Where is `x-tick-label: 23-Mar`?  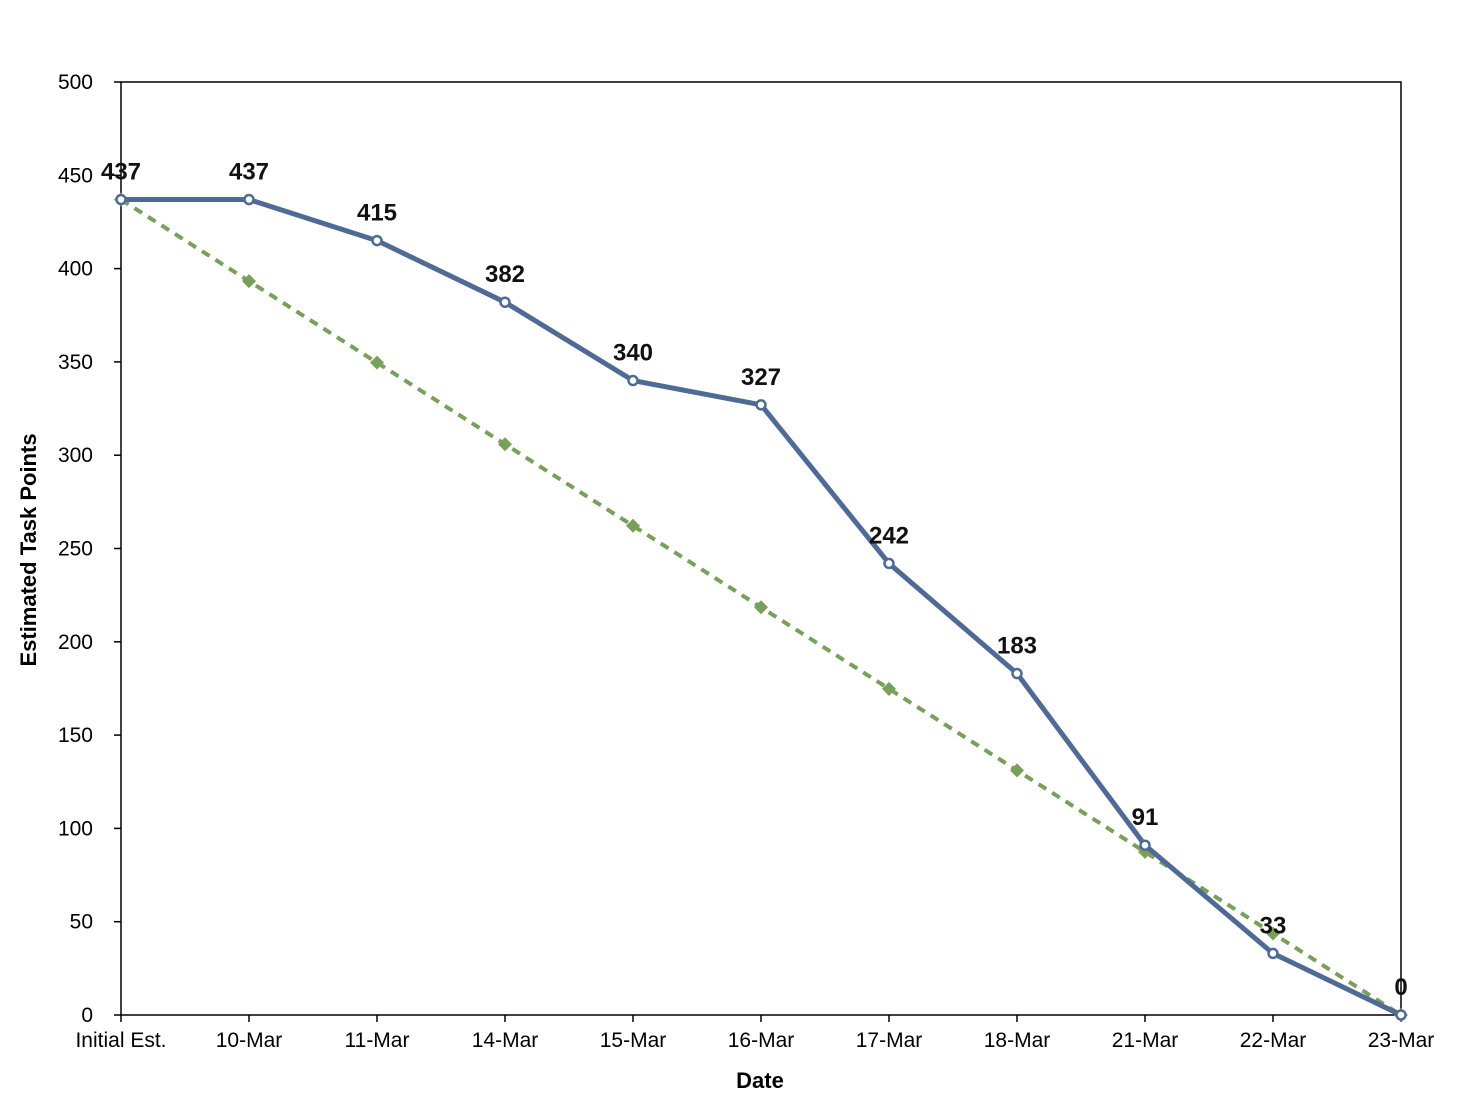 x-tick-label: 23-Mar is located at coordinates (1401, 1040).